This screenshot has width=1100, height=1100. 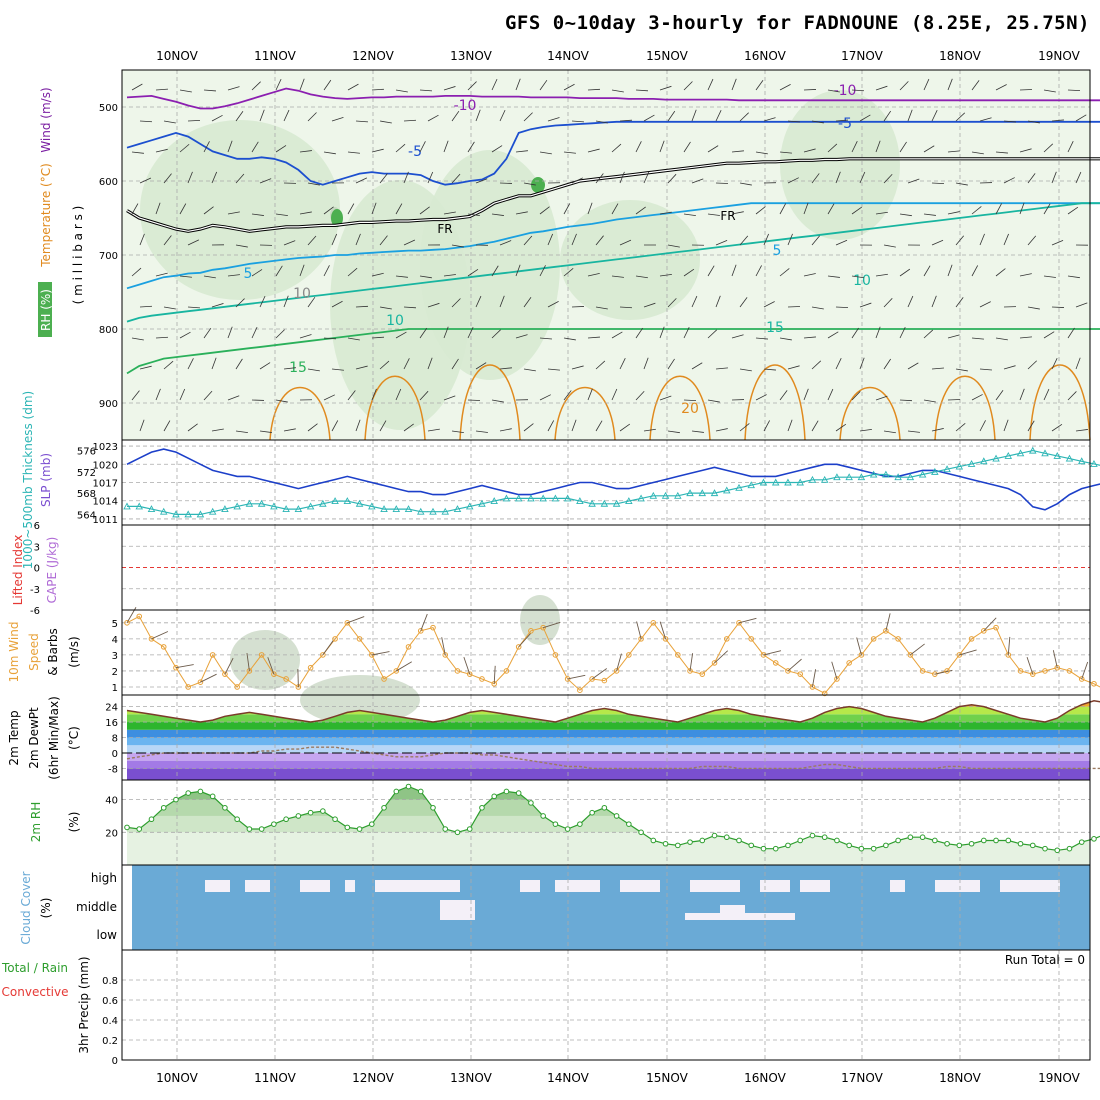 What do you see at coordinates (337, 218) in the screenshot?
I see `rh-blob-high` at bounding box center [337, 218].